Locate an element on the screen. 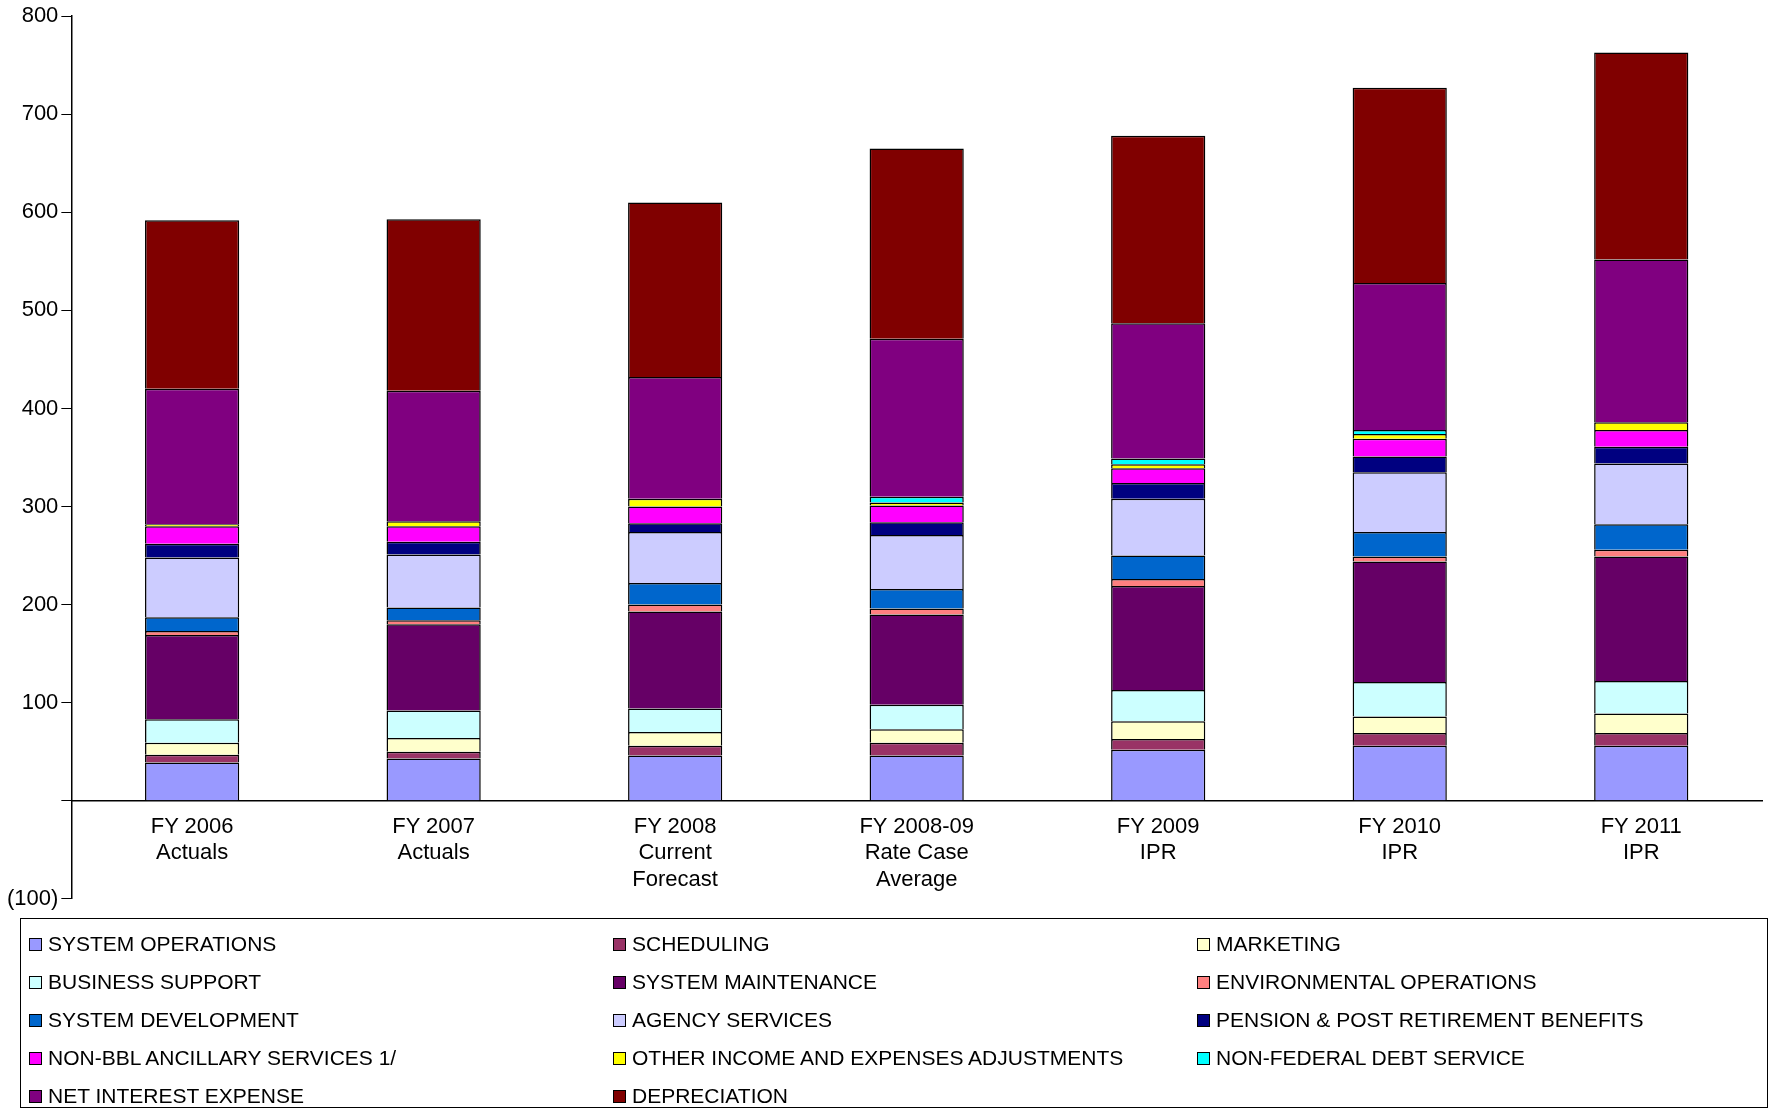 The width and height of the screenshot is (1774, 1111). y-tick-label: 500 is located at coordinates (40, 309).